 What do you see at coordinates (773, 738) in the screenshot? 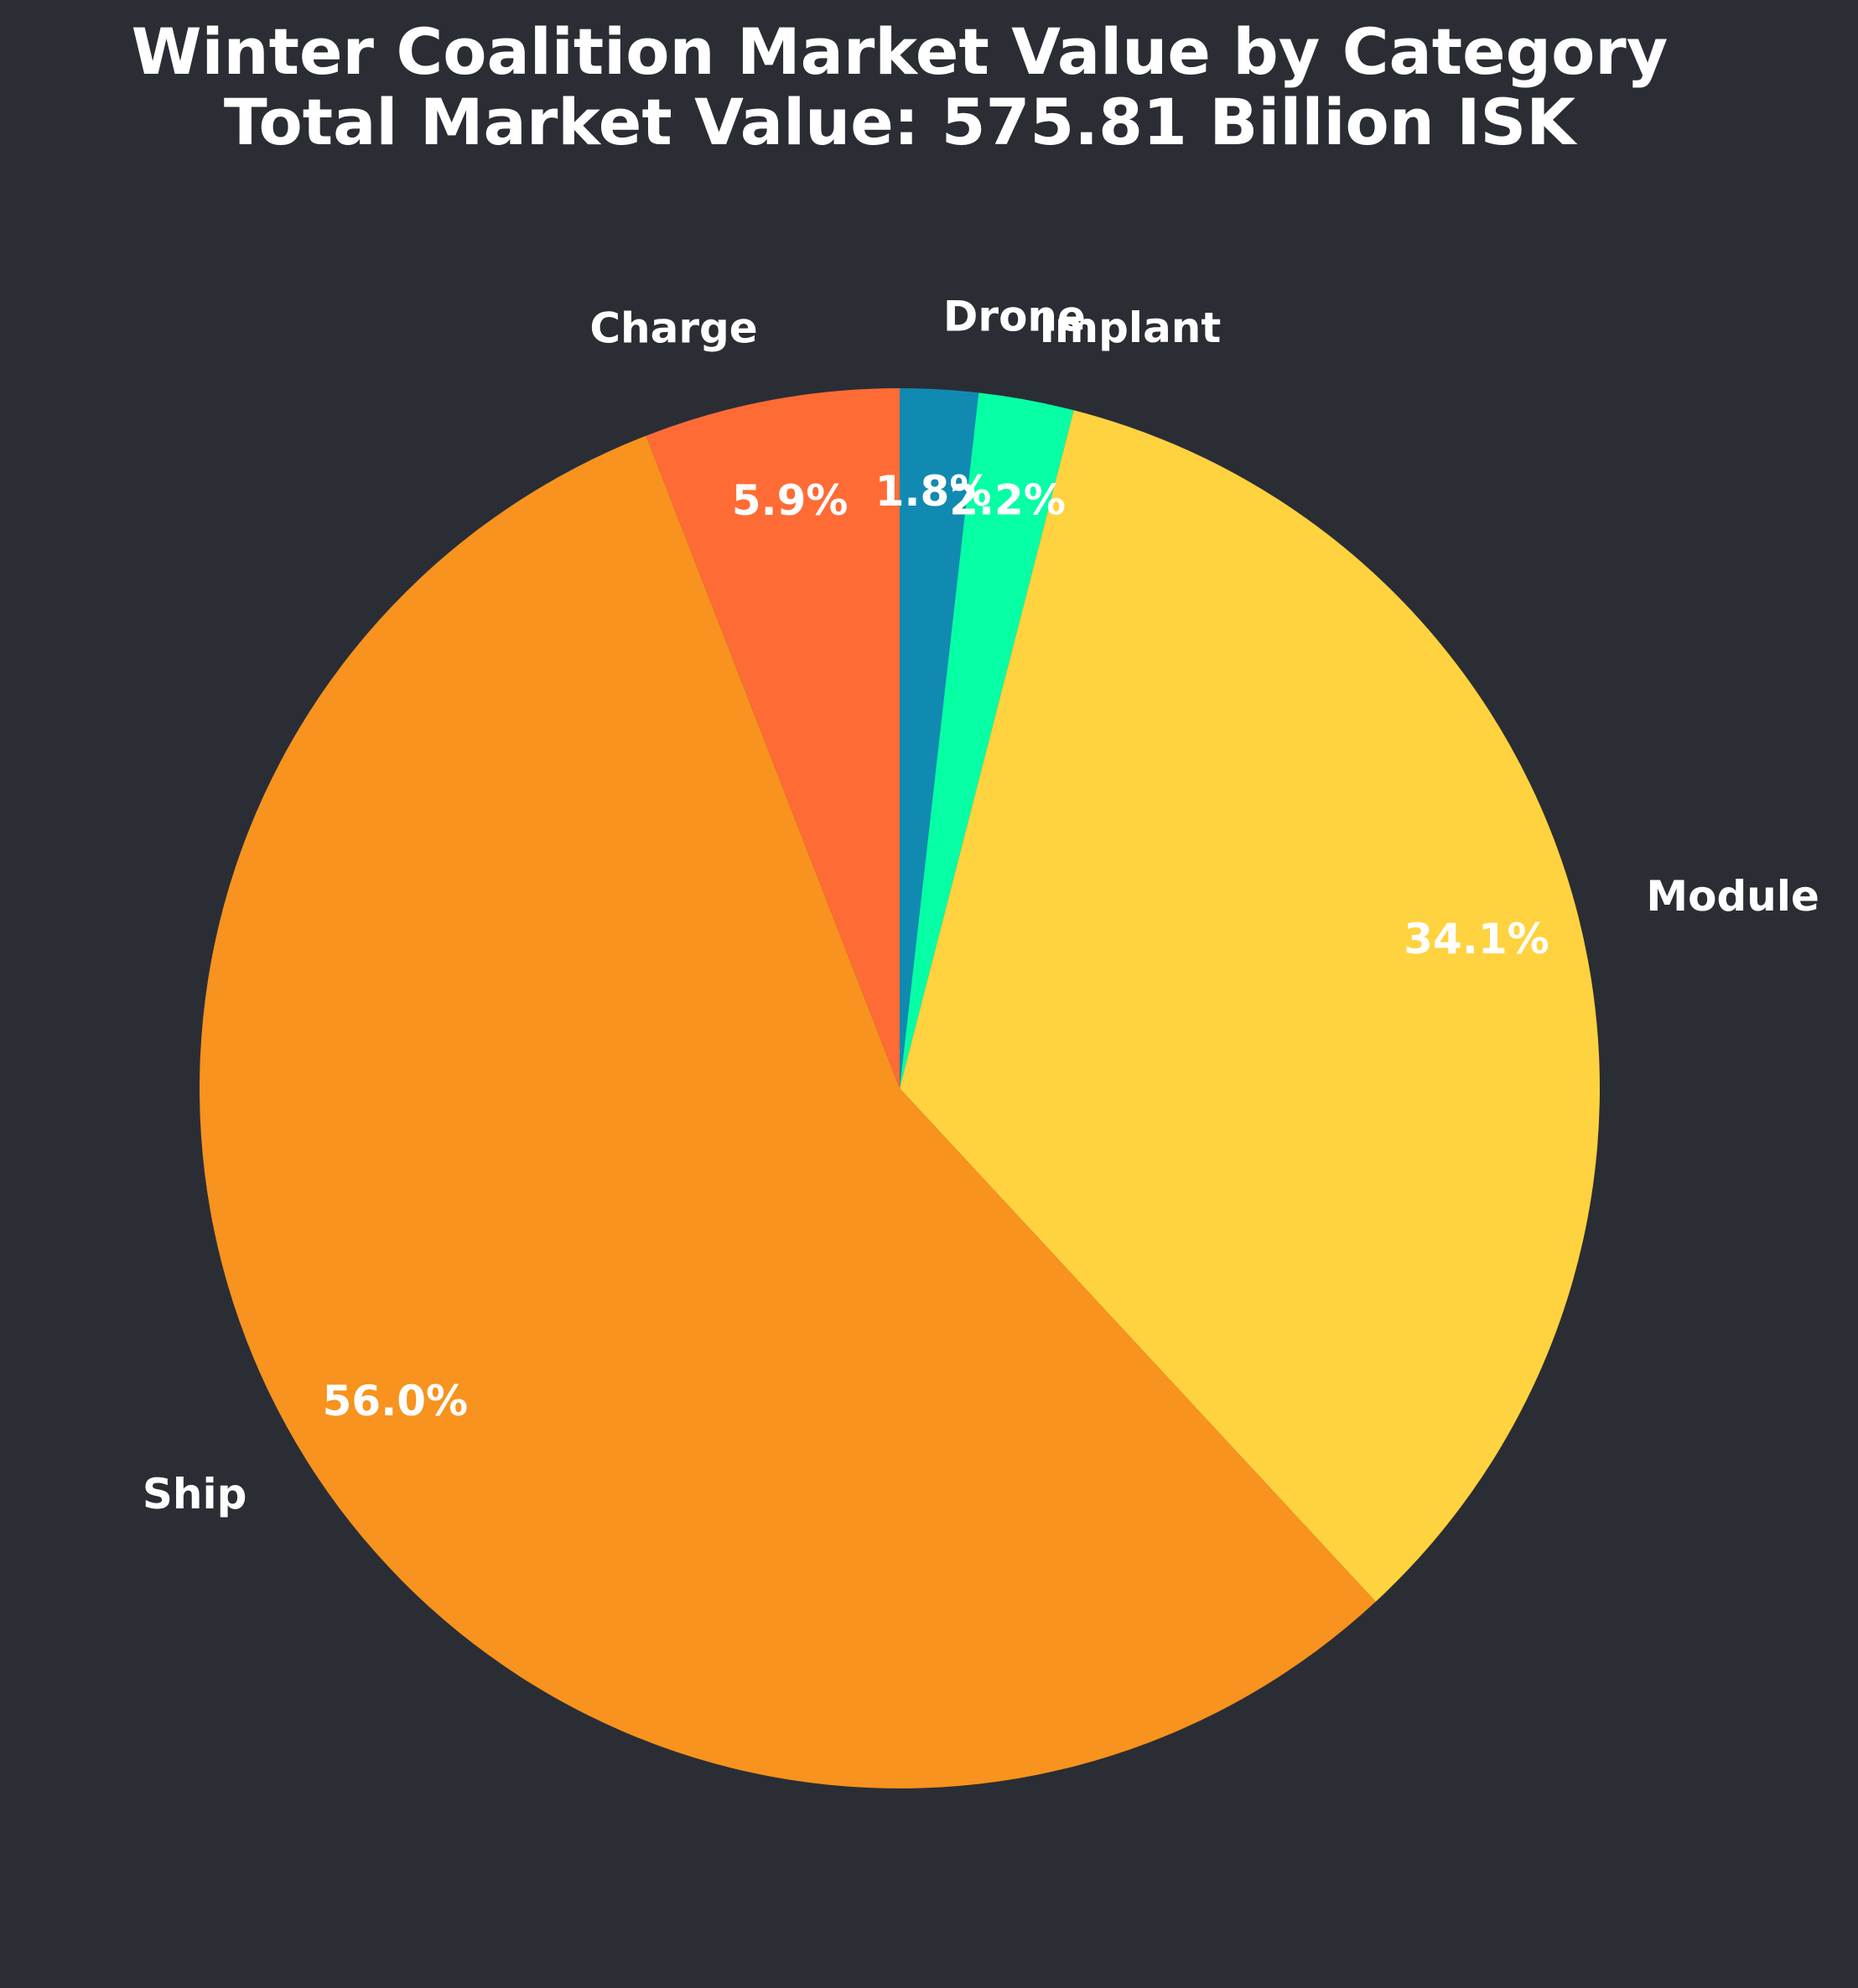
I see `pie-slice-charge` at bounding box center [773, 738].